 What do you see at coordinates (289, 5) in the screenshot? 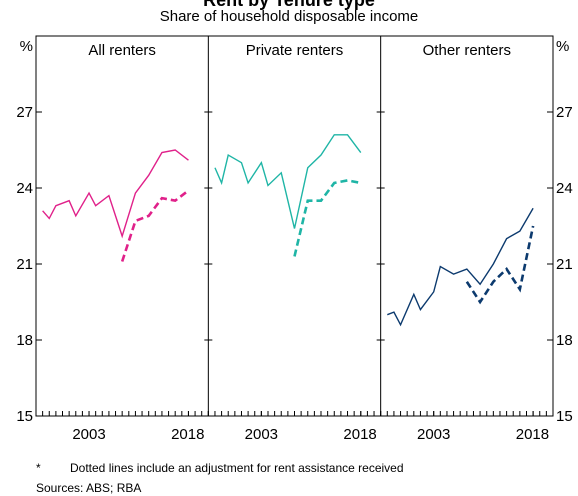
I see `chart-title: Rent by Tenure type` at bounding box center [289, 5].